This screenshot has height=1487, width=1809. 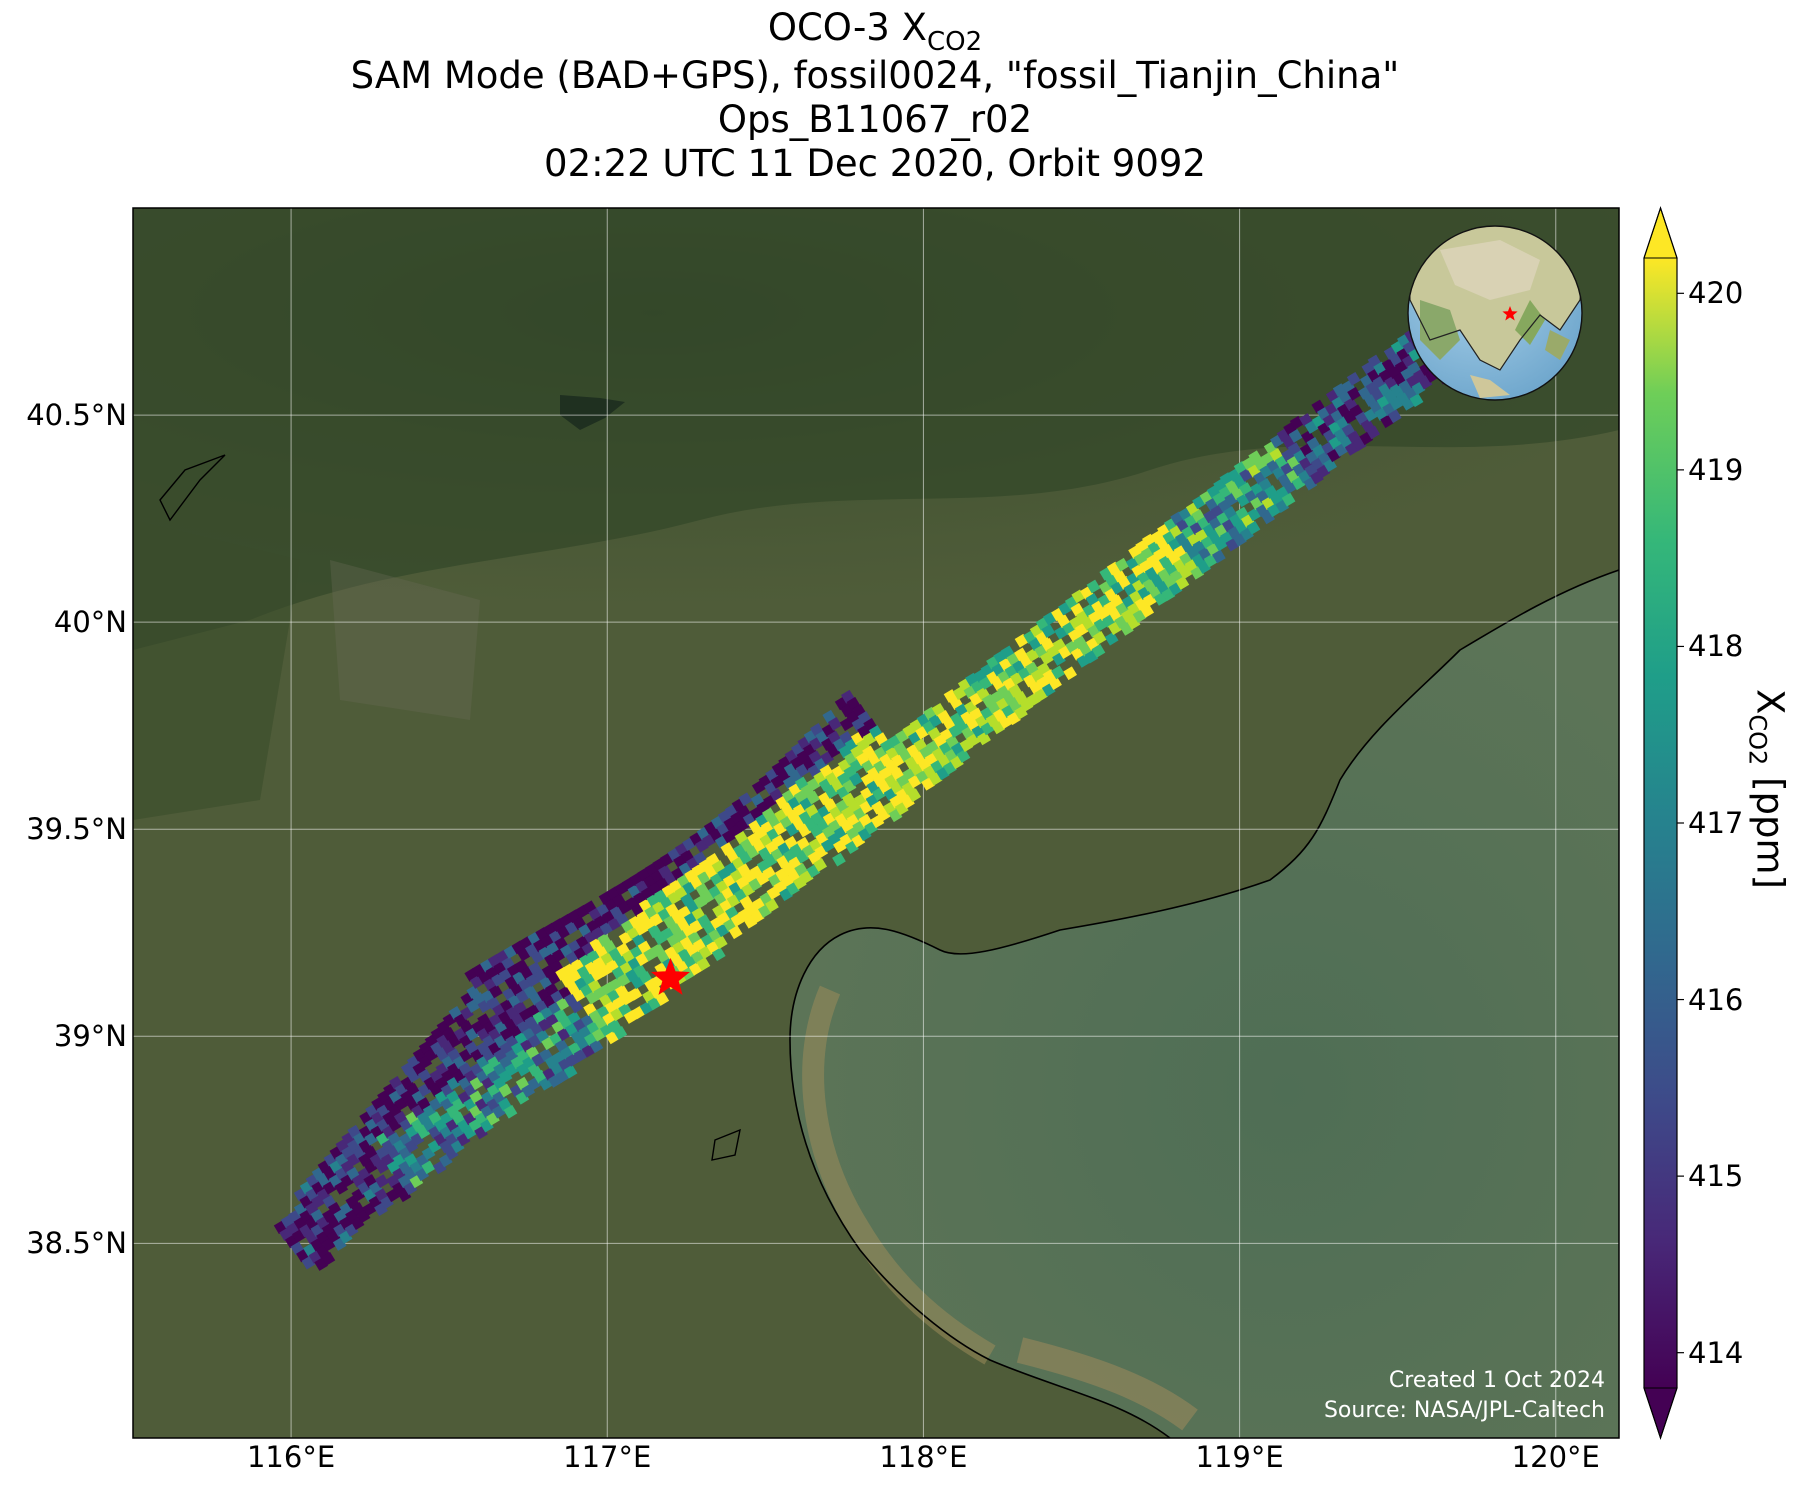 I want to click on lat-tick-label: 38.5°N, so click(x=76, y=1243).